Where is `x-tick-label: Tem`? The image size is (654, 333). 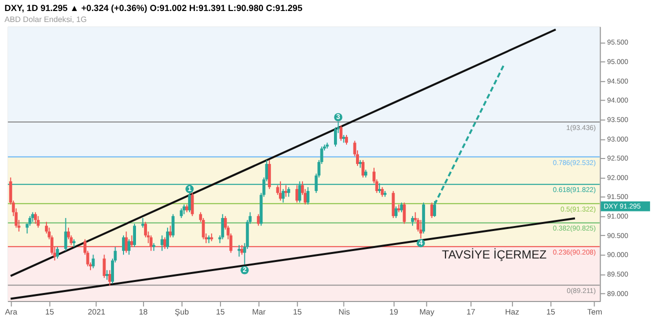
x-tick-label: Tem is located at coordinates (595, 311).